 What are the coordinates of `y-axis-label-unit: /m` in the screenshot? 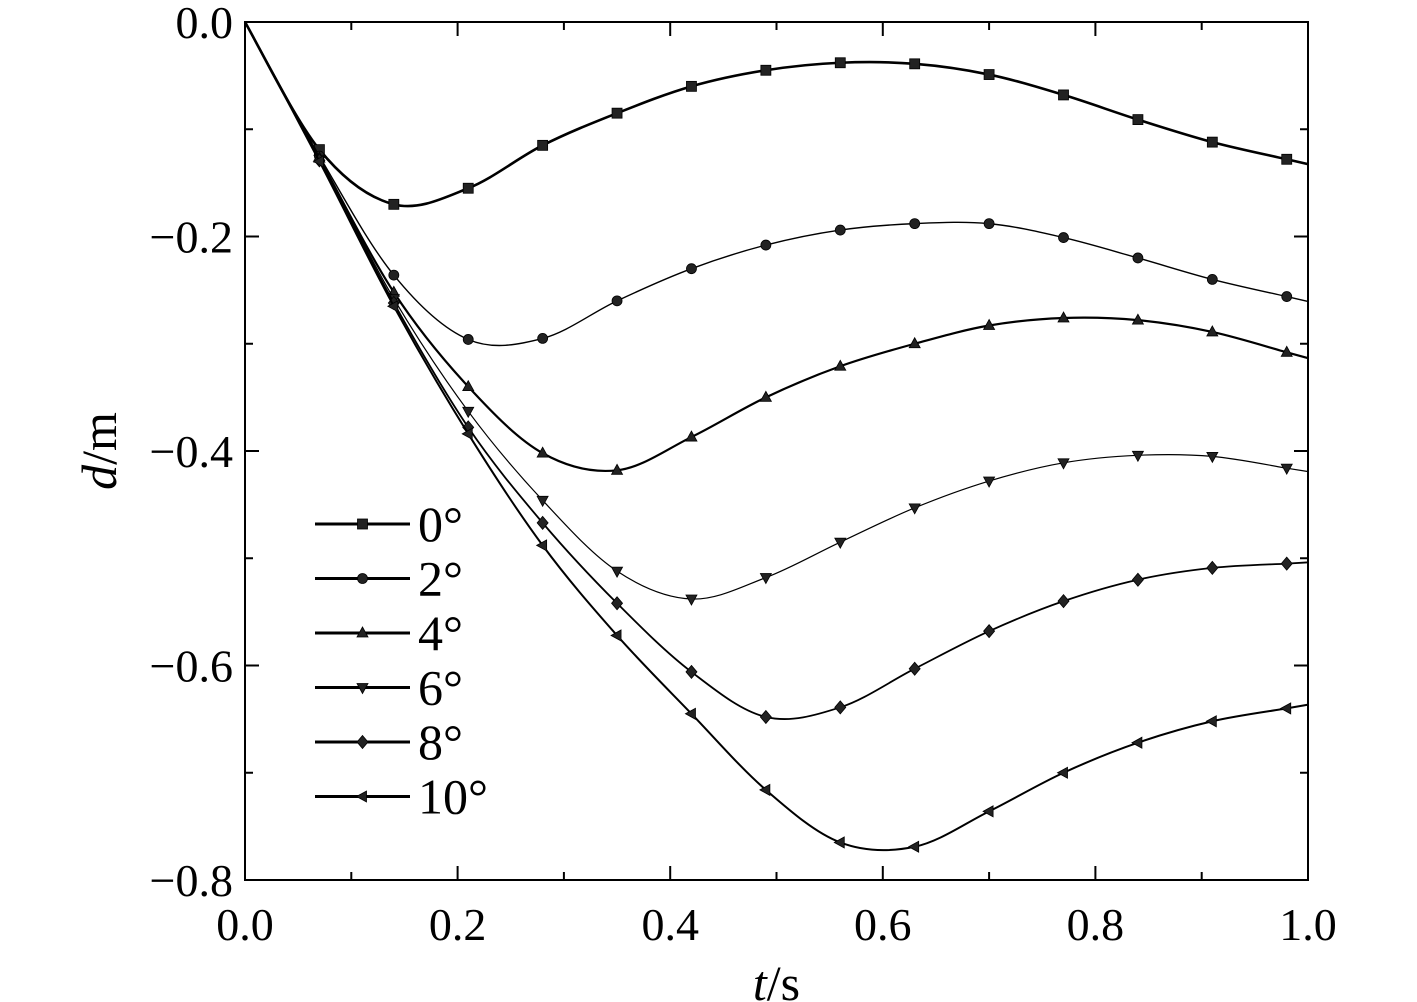 It's located at (99, 438).